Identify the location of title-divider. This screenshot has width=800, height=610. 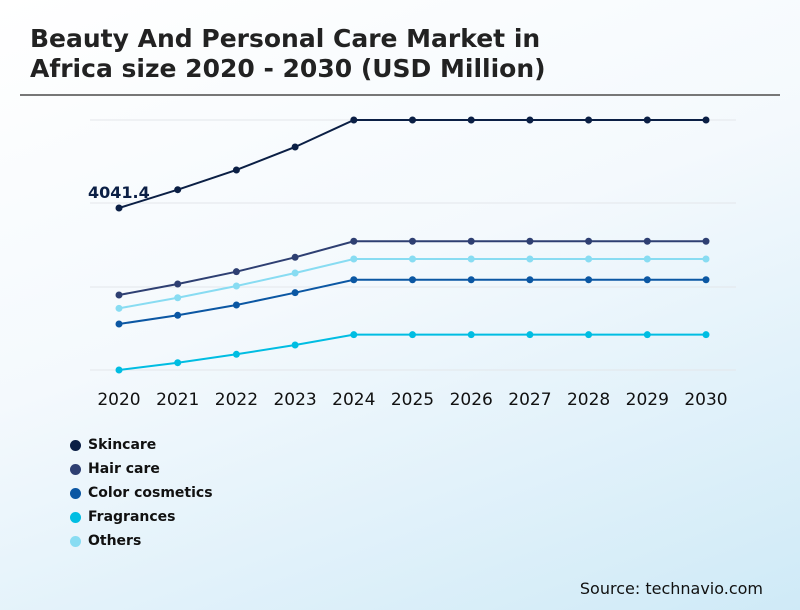
(400, 95).